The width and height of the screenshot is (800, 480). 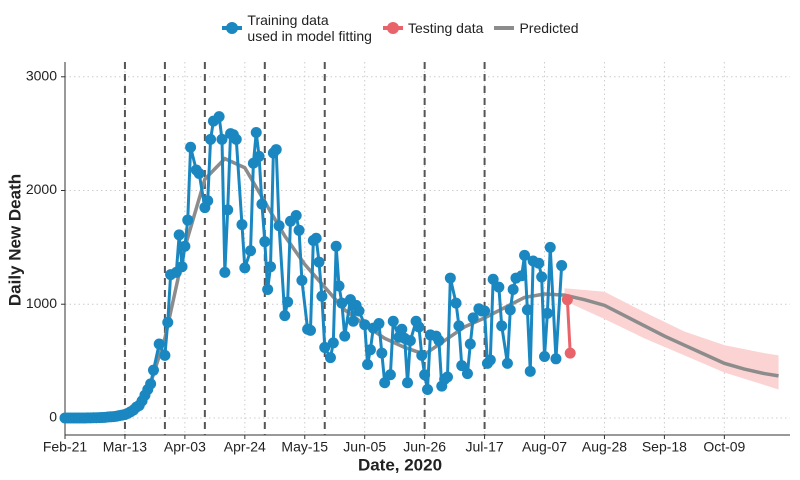 I want to click on series-line, so click(x=568, y=326).